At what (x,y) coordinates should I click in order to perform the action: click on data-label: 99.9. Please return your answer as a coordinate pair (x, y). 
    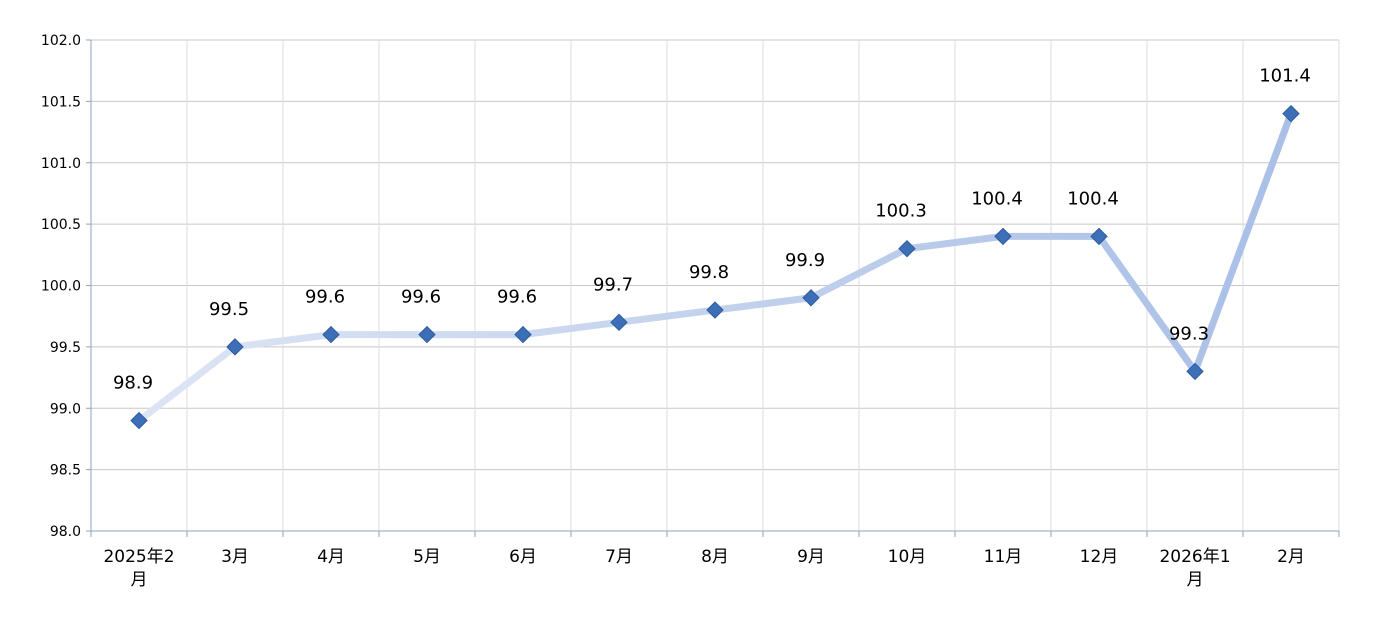
    Looking at the image, I should click on (805, 260).